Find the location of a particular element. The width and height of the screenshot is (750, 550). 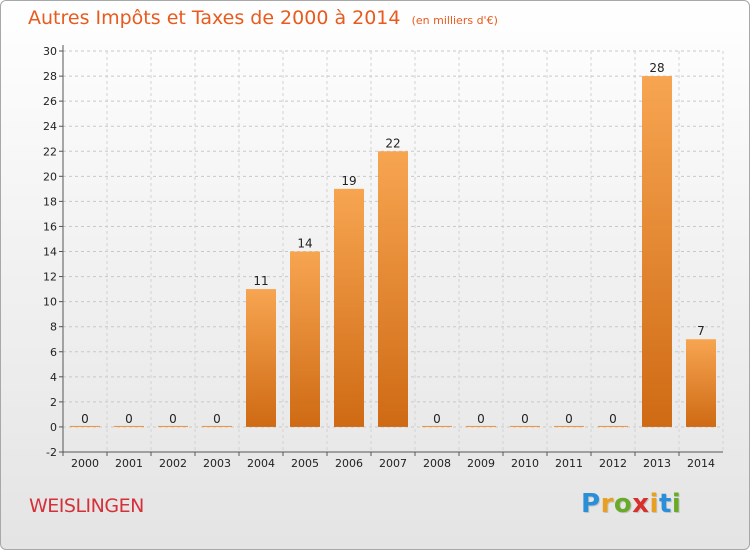

x-tick-label: 2000 is located at coordinates (85, 463).